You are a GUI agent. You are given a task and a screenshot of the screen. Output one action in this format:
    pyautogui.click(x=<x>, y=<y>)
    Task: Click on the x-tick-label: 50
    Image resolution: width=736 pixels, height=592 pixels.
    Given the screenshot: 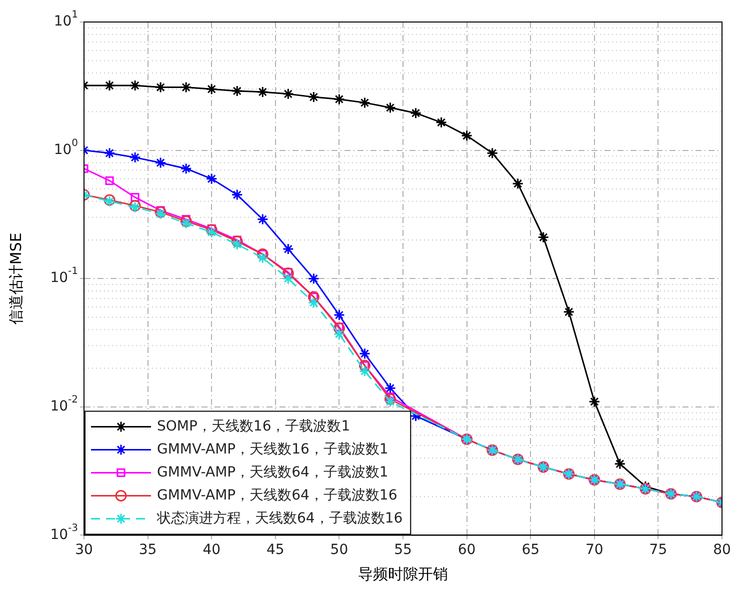 What is the action you would take?
    pyautogui.click(x=339, y=550)
    